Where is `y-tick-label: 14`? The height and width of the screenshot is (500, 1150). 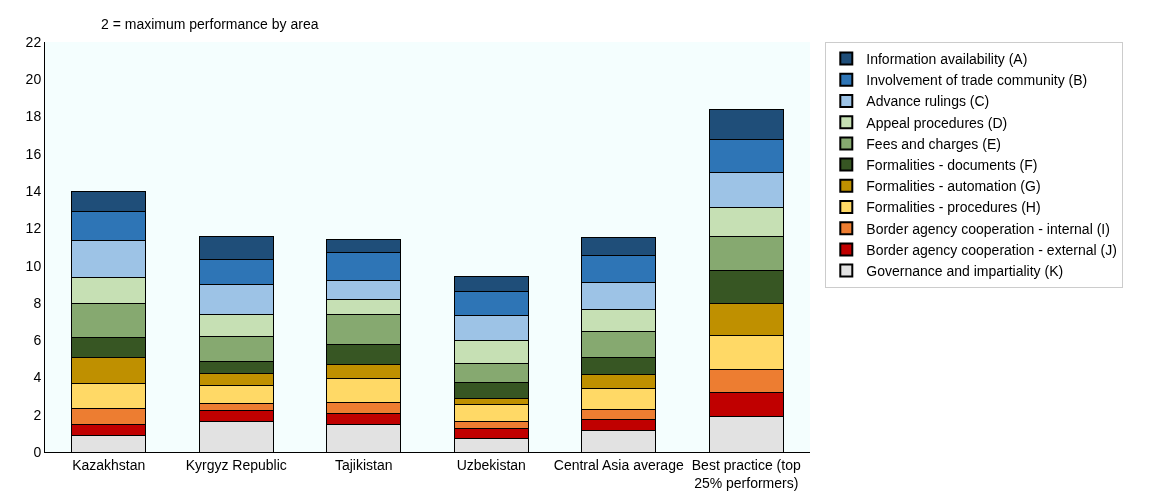
y-tick-label: 14 is located at coordinates (33, 190).